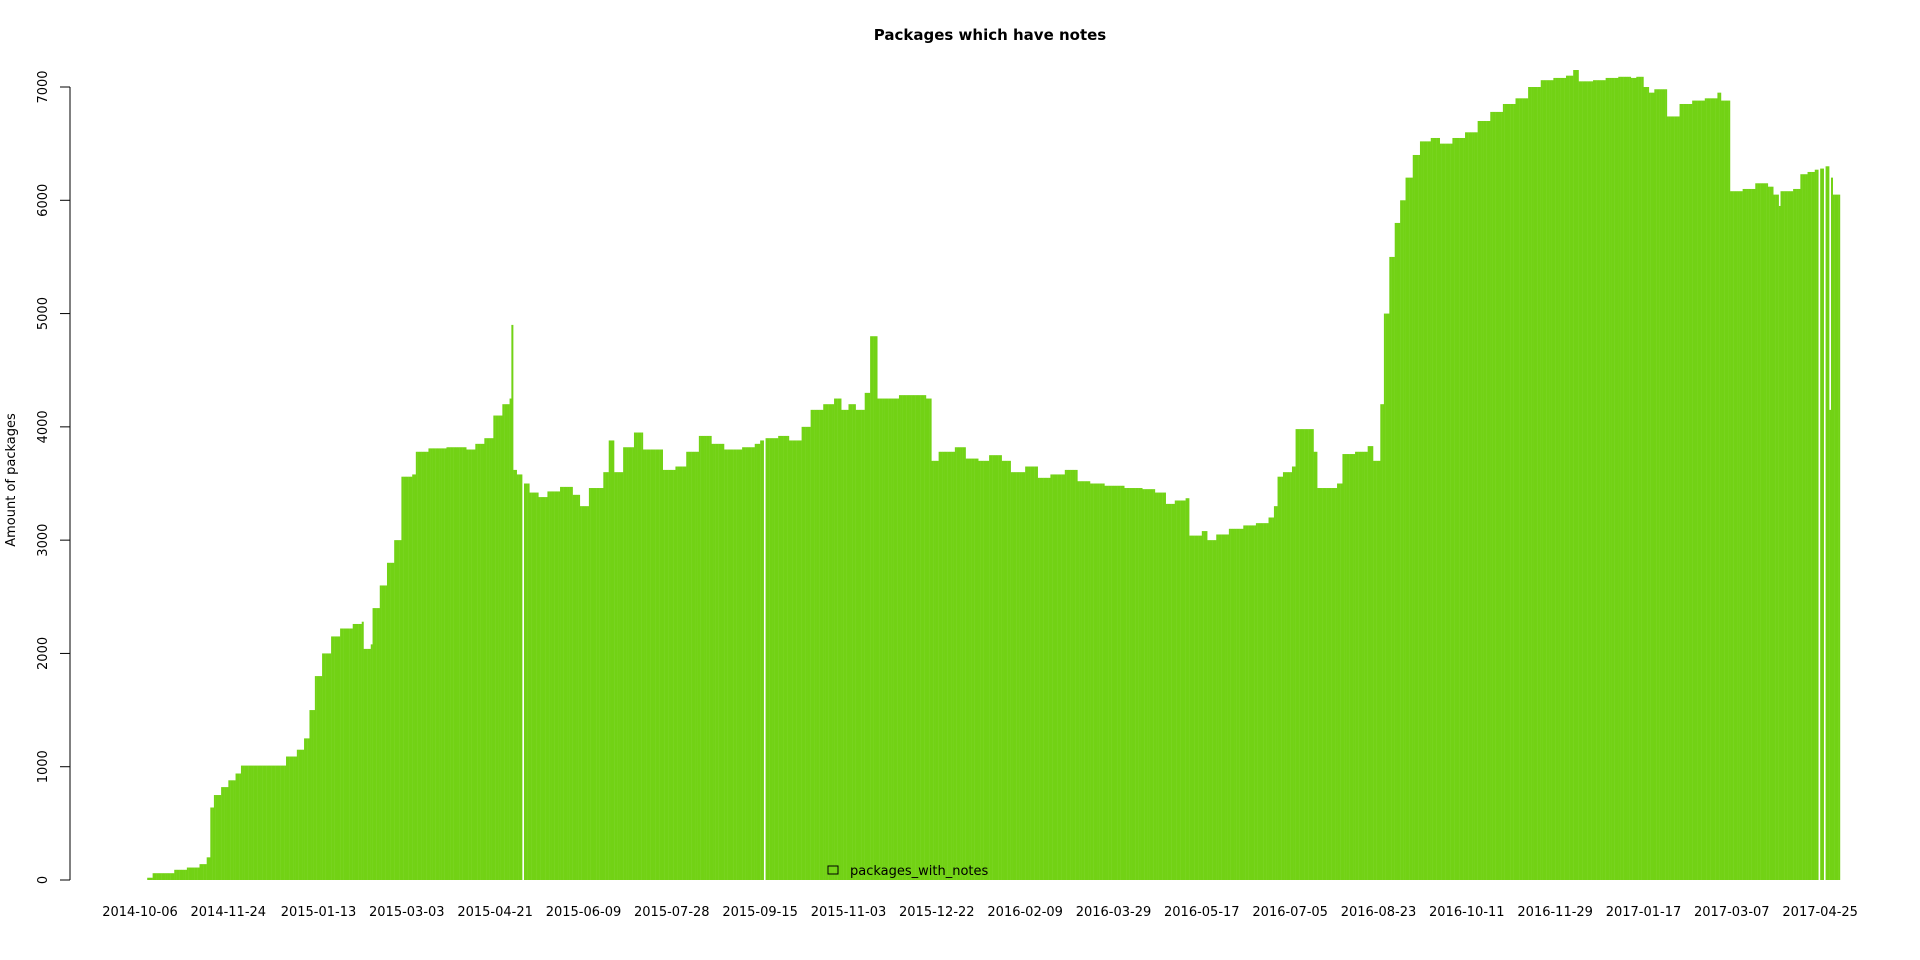 This screenshot has width=1920, height=960. What do you see at coordinates (140, 912) in the screenshot?
I see `x-tick-label: 2014-10-06` at bounding box center [140, 912].